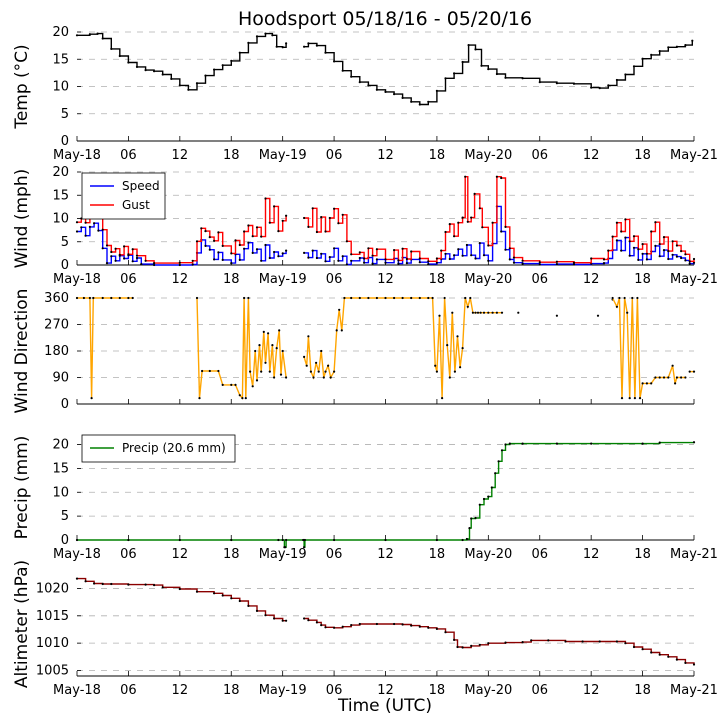  What do you see at coordinates (60, 172) in the screenshot?
I see `wind-ytick-label: 20` at bounding box center [60, 172].